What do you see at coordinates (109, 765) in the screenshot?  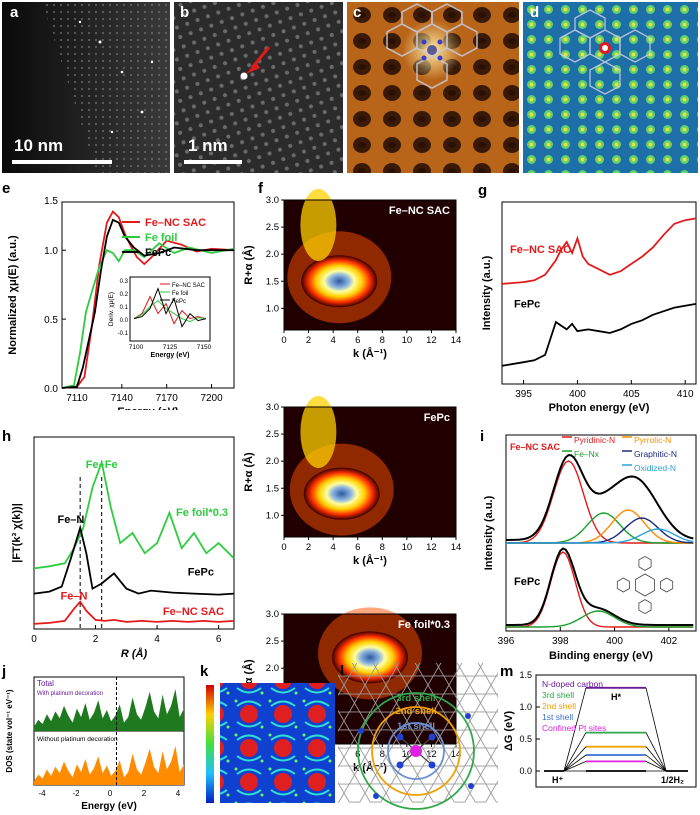 I see `j-area-without-pt` at bounding box center [109, 765].